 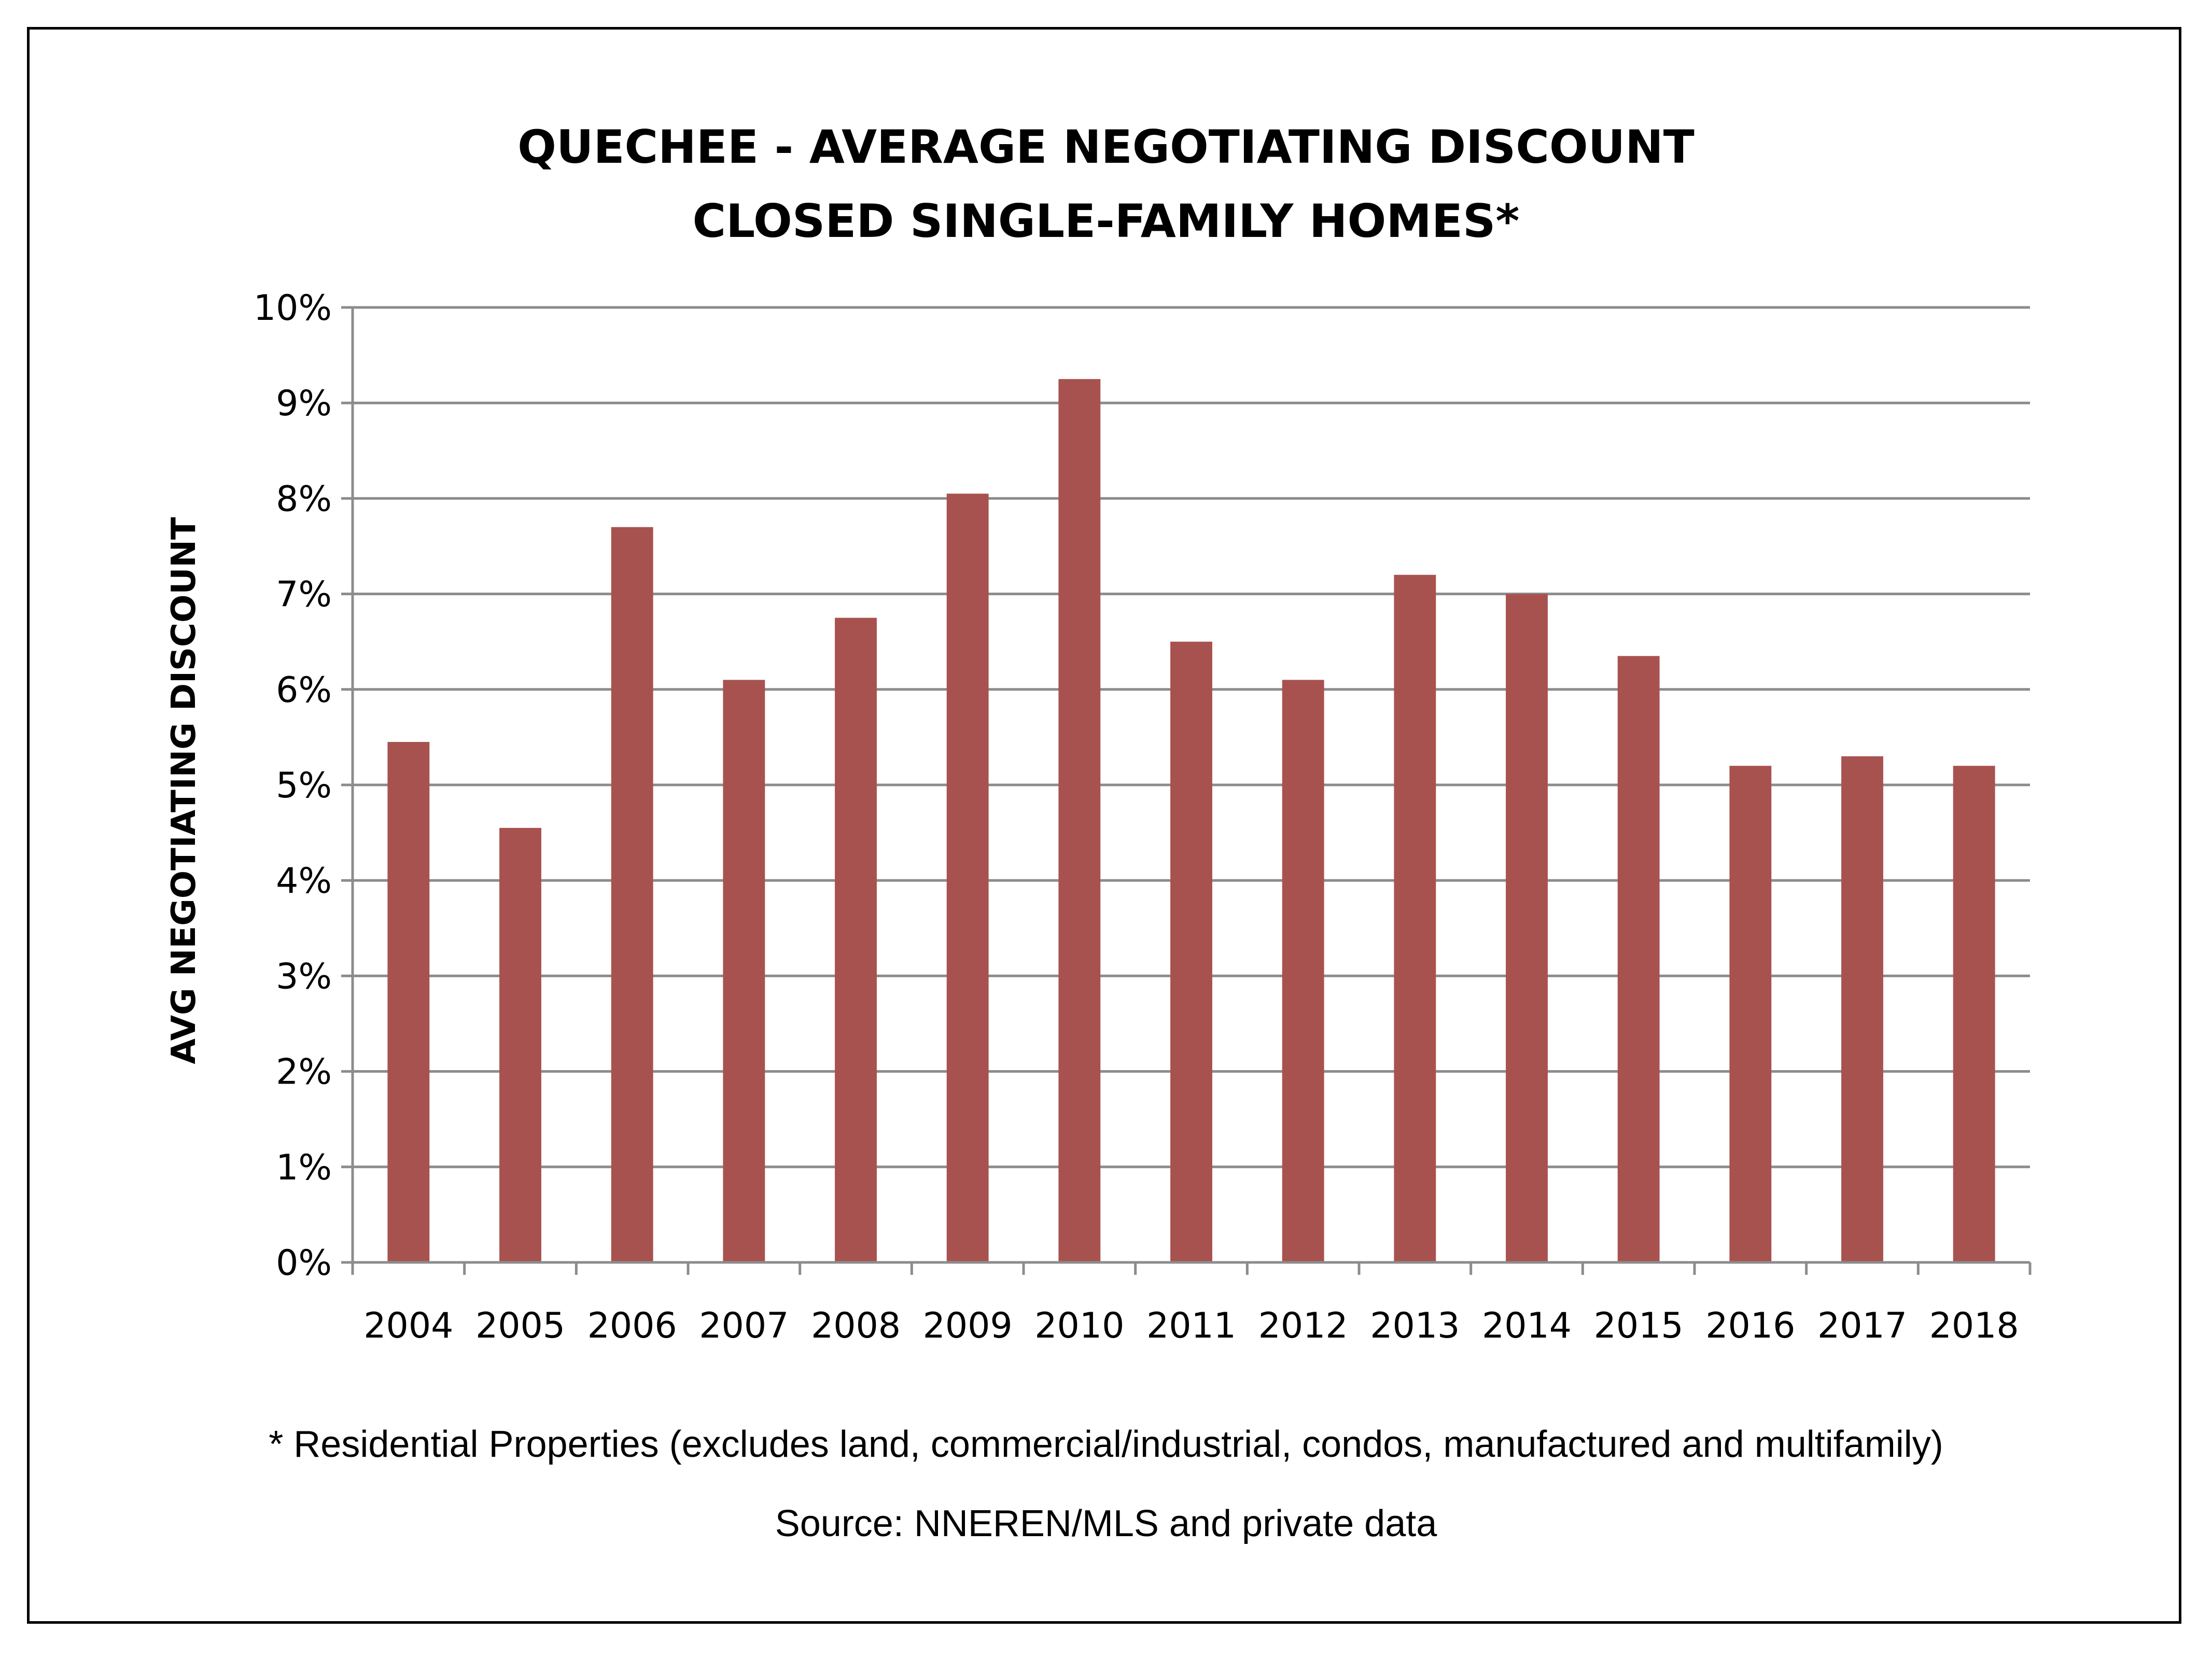 What do you see at coordinates (304, 1167) in the screenshot?
I see `y-tick-label: 1%` at bounding box center [304, 1167].